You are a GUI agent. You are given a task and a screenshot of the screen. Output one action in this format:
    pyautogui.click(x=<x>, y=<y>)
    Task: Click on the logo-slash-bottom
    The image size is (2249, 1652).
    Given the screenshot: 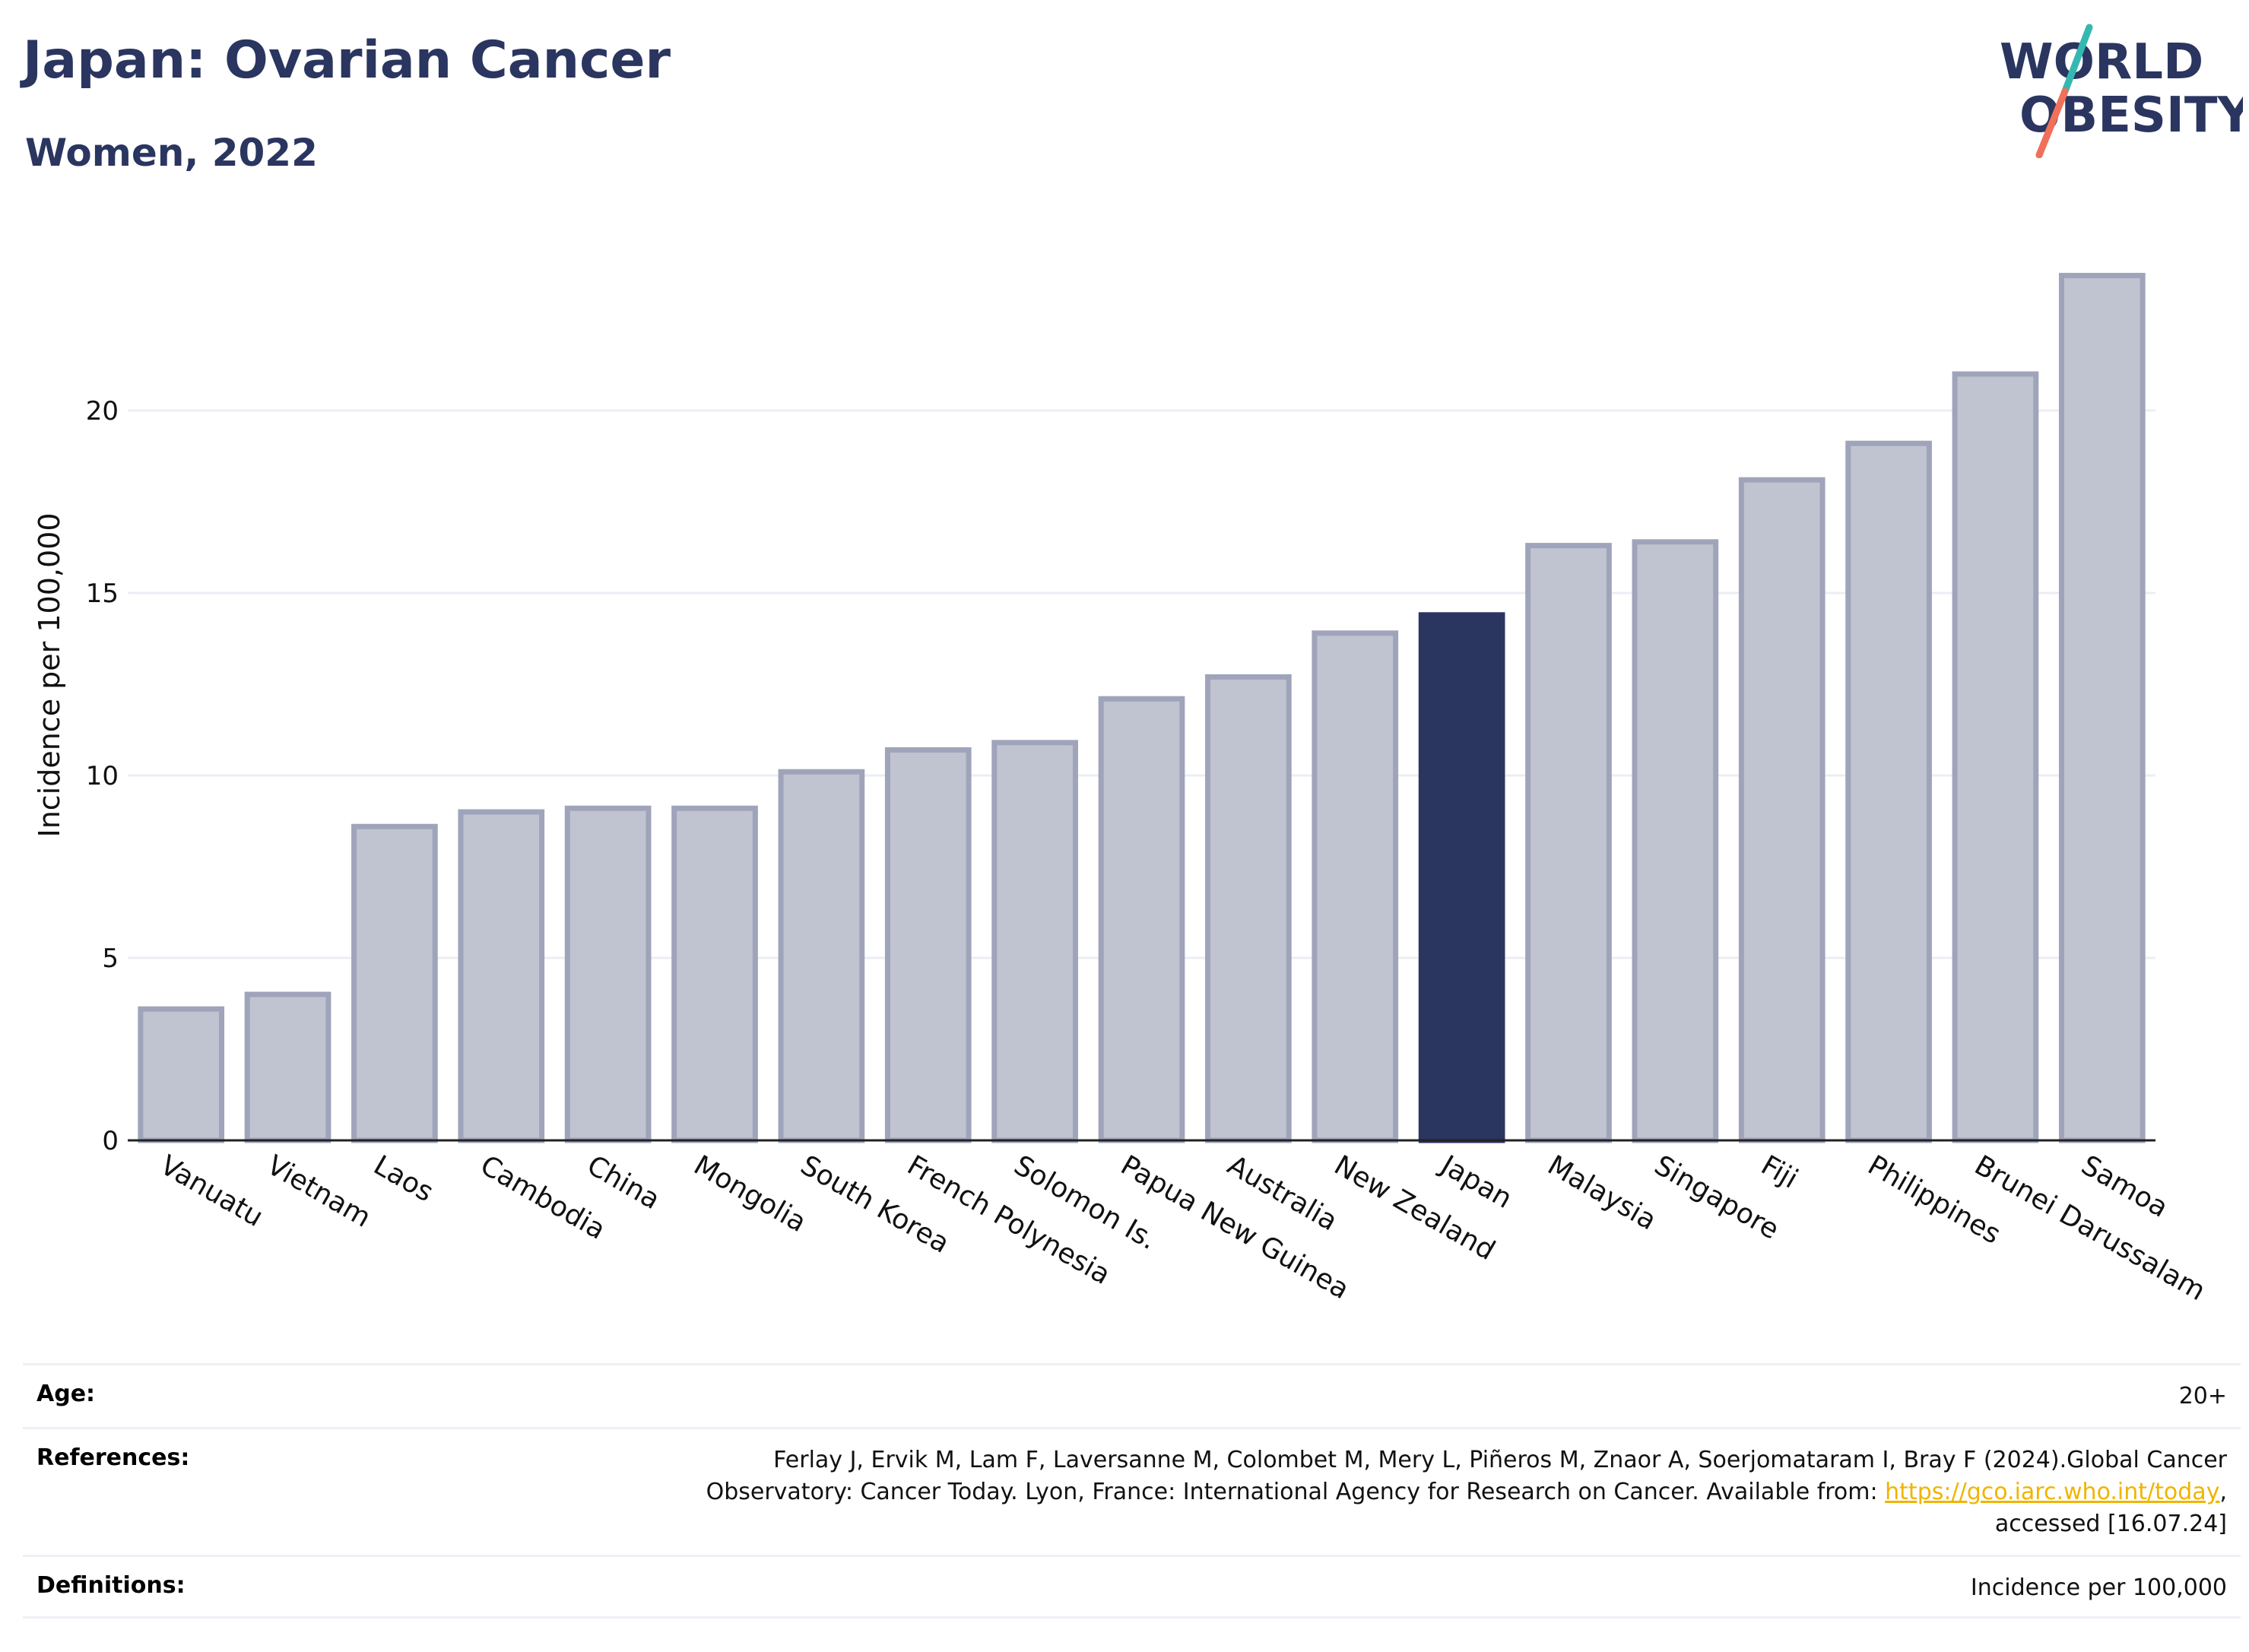 What is the action you would take?
    pyautogui.click(x=2052, y=122)
    